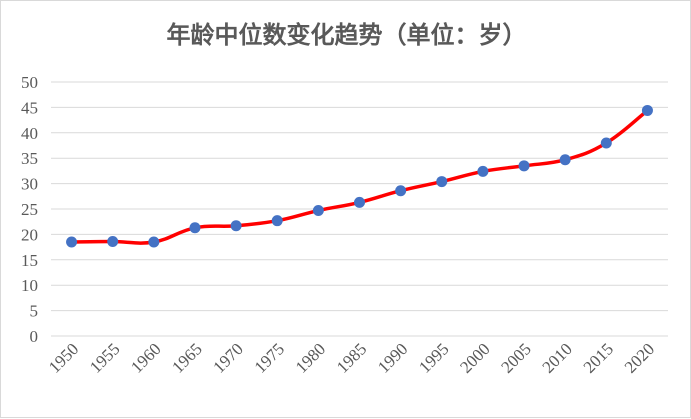 This screenshot has width=691, height=419. What do you see at coordinates (227, 357) in the screenshot?
I see `x-tick-label: 1970` at bounding box center [227, 357].